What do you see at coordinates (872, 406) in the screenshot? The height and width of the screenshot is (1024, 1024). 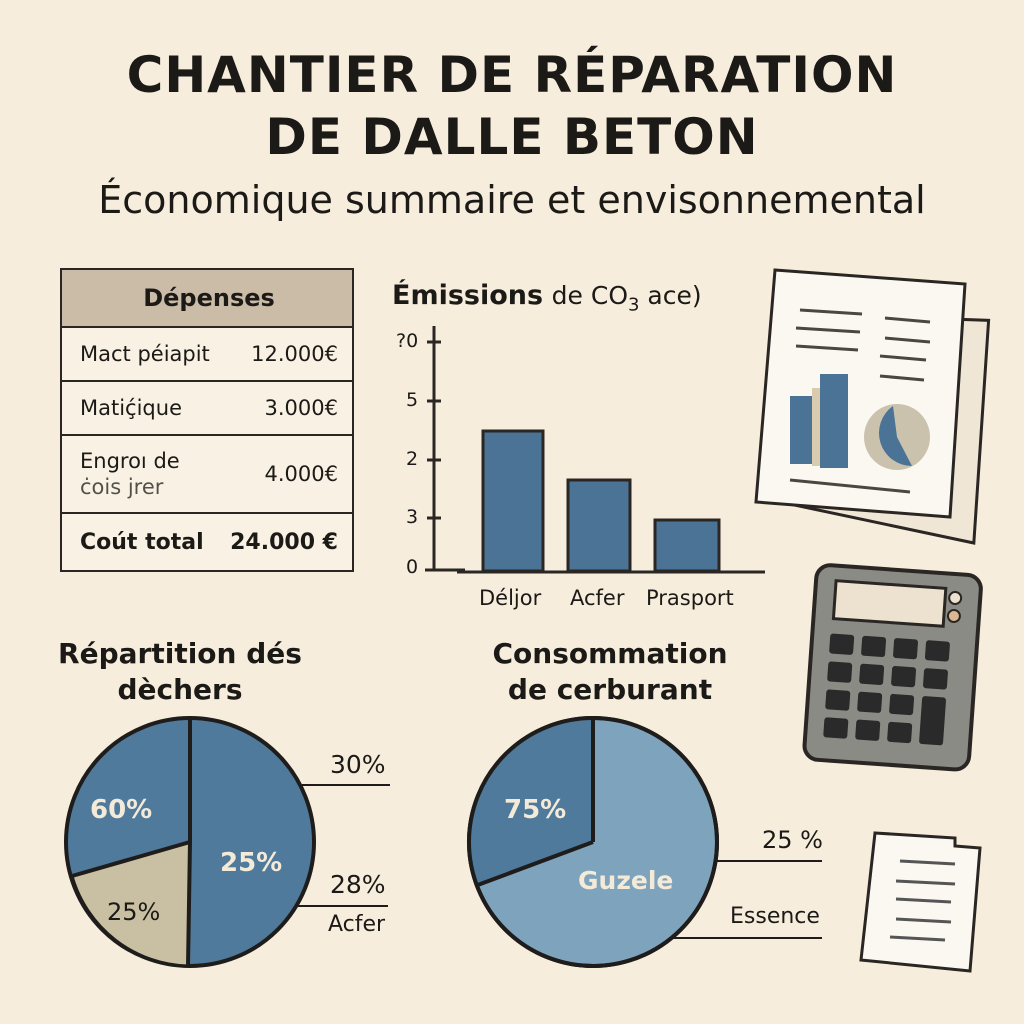 I see `report-document-icon` at bounding box center [872, 406].